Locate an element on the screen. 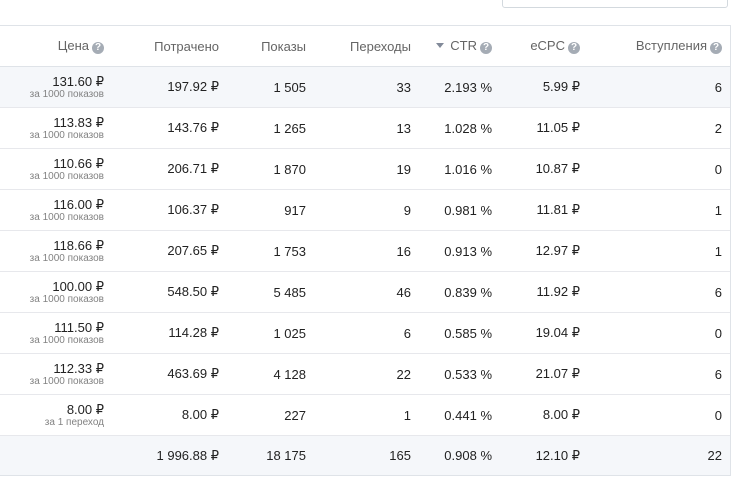 This screenshot has width=744, height=495. cell-price: 113.83 ₽ за 1000 показов is located at coordinates (56, 128).